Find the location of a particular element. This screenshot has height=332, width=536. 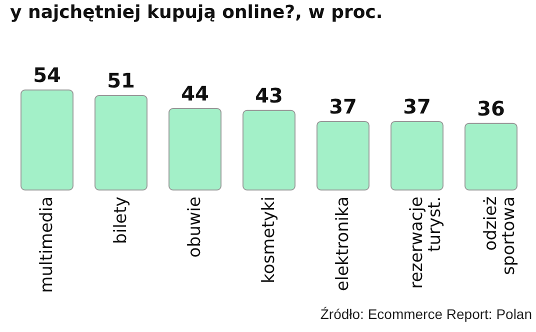

x-tick-label: multimedia is located at coordinates (47, 244).